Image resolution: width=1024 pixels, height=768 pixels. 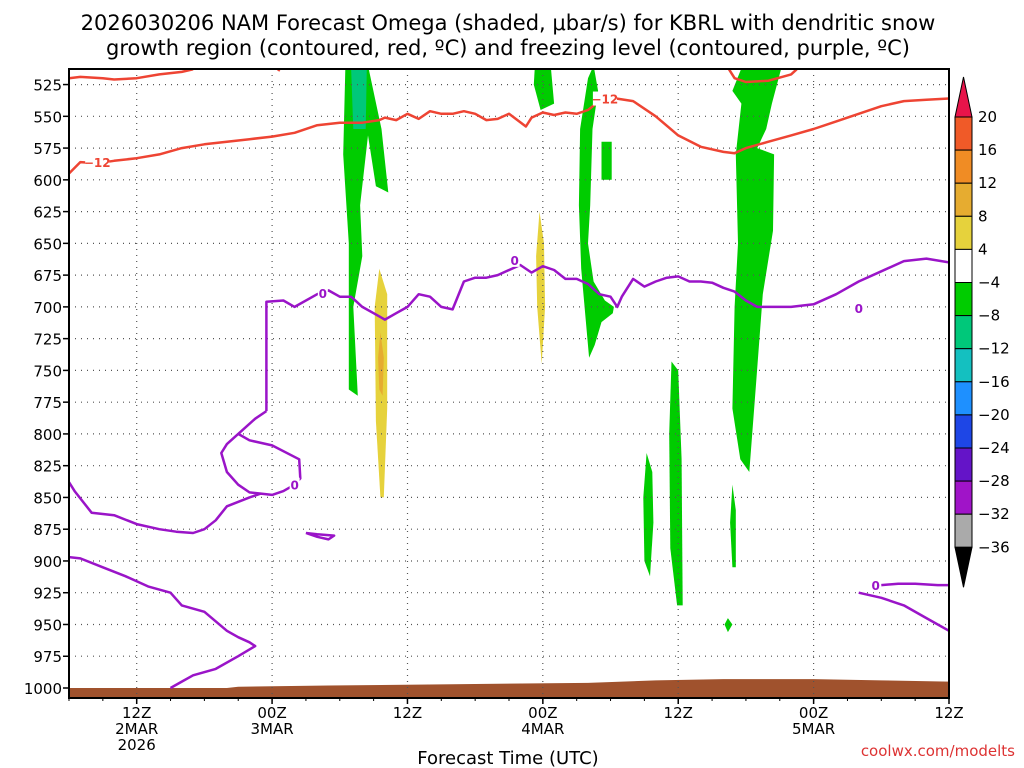 What do you see at coordinates (938, 751) in the screenshot?
I see `credit-text: coolwx.com/modelts` at bounding box center [938, 751].